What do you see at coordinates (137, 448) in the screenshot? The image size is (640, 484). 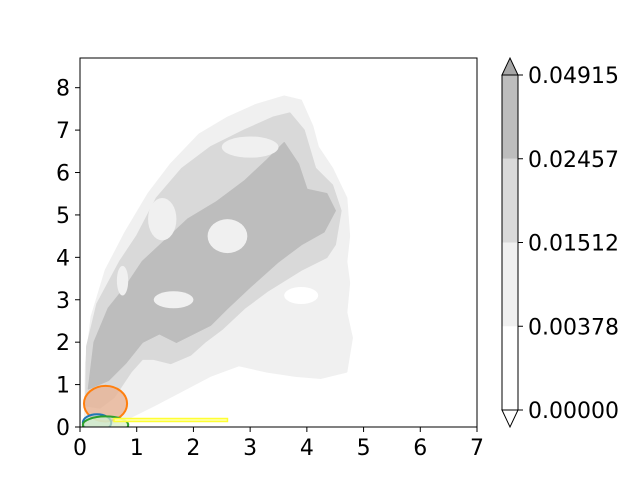 I see `x-tick-label: 1` at bounding box center [137, 448].